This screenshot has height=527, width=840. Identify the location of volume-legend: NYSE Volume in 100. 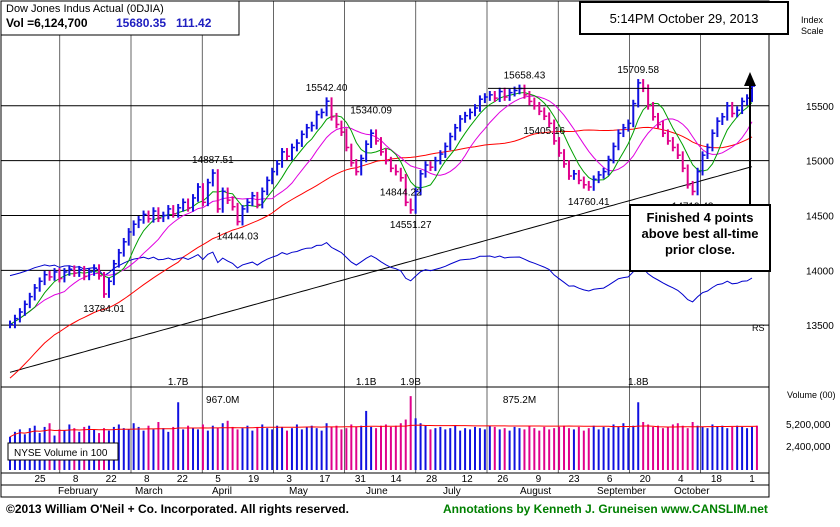
(61, 453).